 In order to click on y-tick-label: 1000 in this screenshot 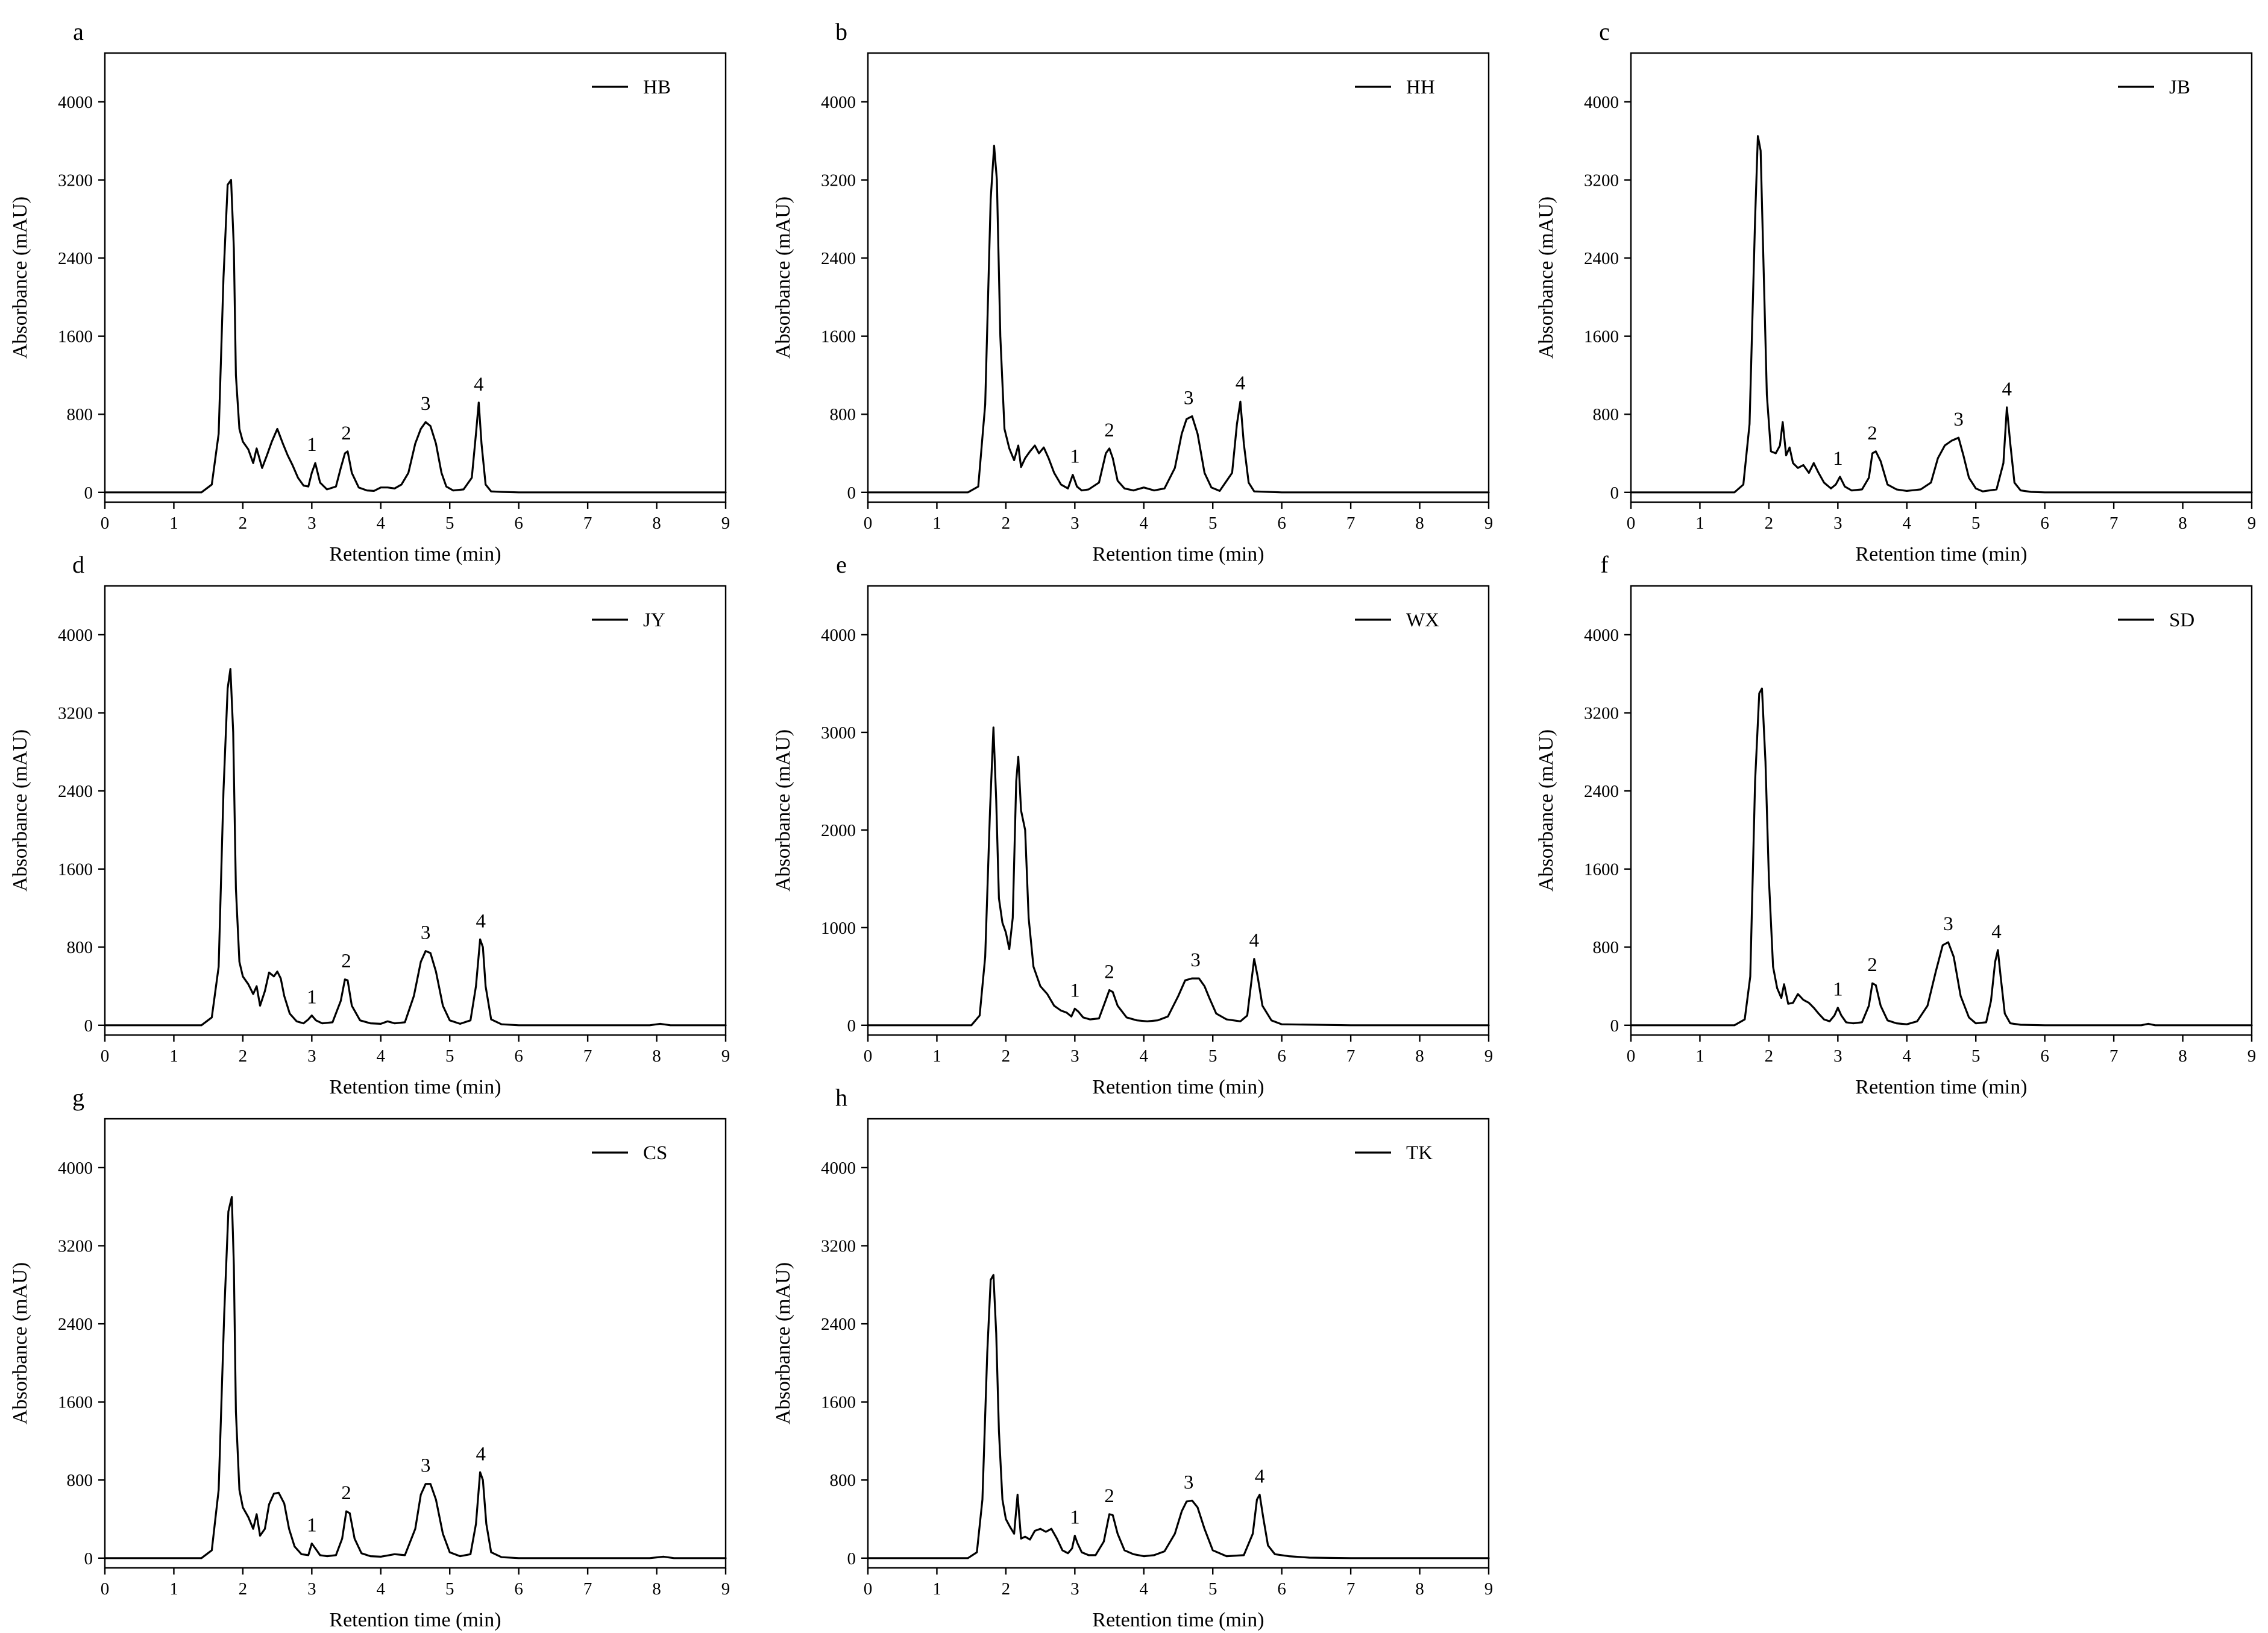, I will do `click(838, 929)`.